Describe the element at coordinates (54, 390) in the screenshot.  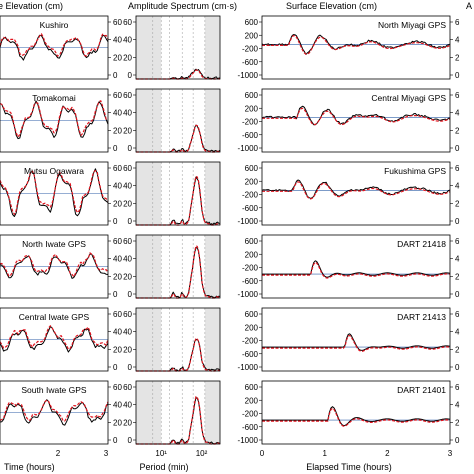
I see `station-label: South Iwate GPS` at that location.